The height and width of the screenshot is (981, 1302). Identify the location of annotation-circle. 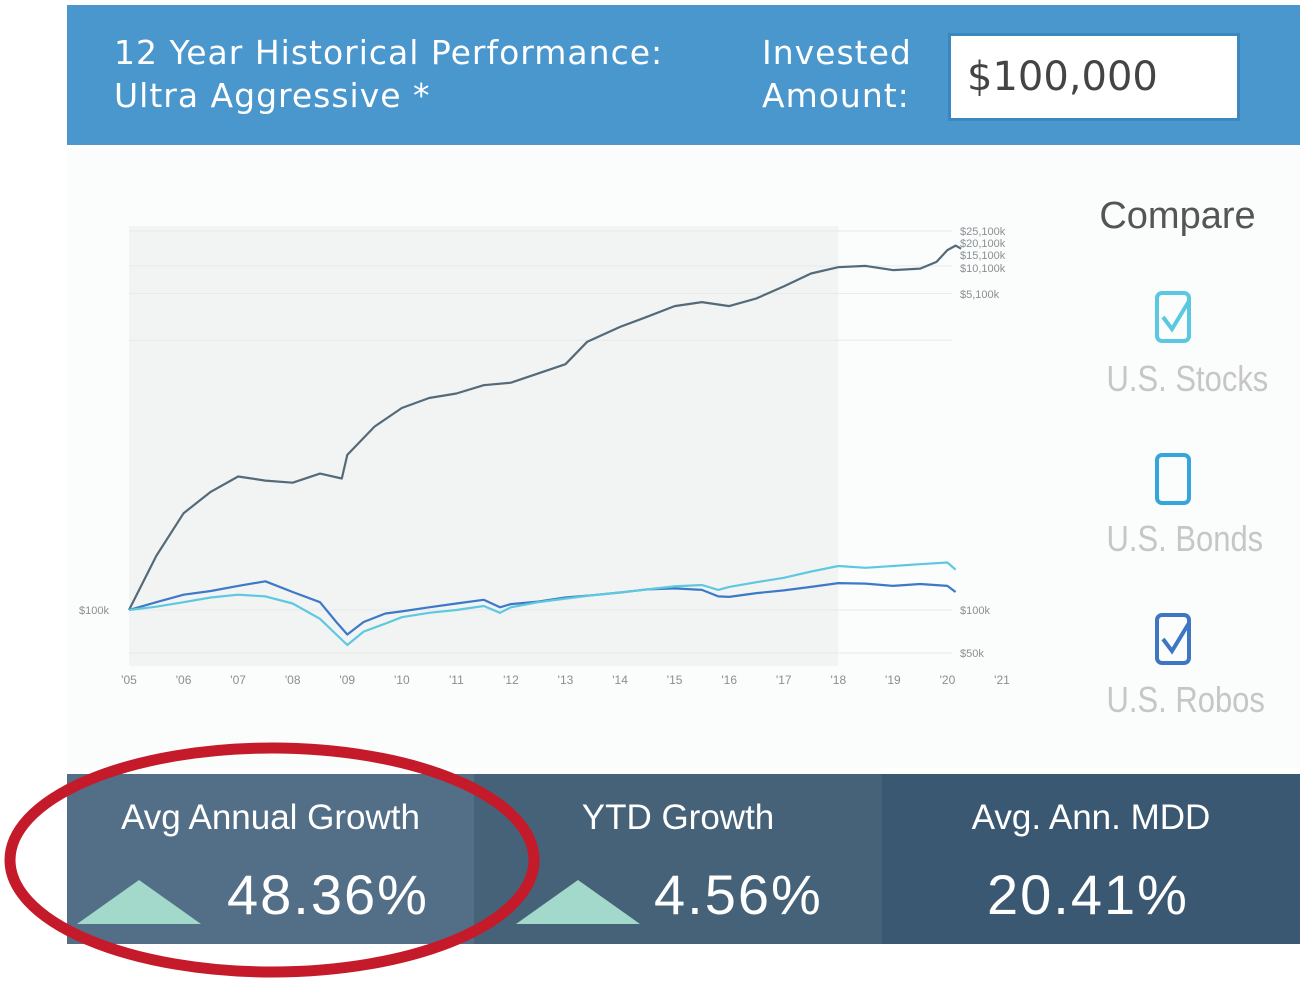
(272, 860).